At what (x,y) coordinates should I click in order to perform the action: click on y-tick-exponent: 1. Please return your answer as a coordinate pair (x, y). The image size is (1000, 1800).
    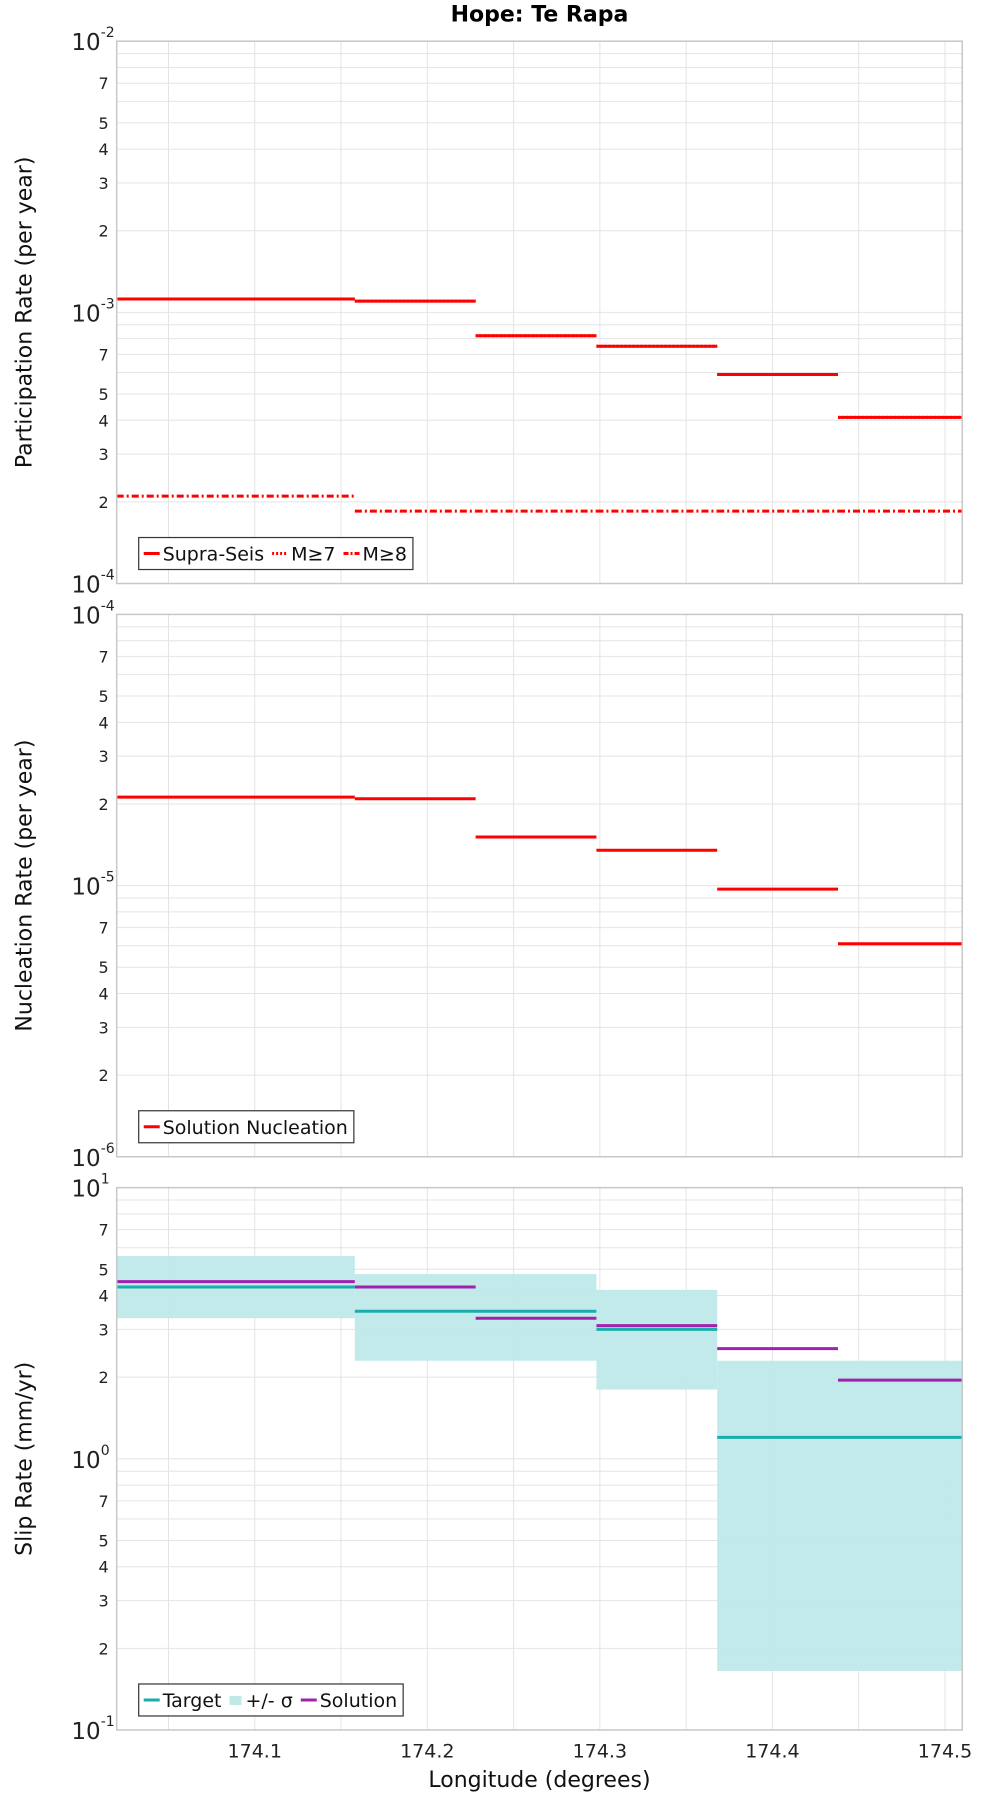
    Looking at the image, I should click on (105, 1180).